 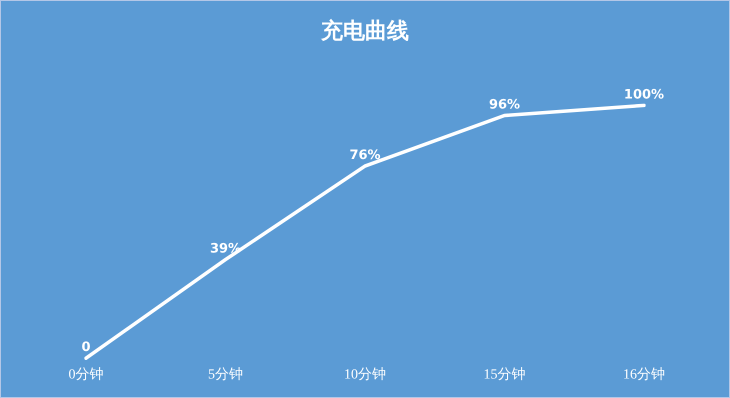 What do you see at coordinates (364, 31) in the screenshot?
I see `chart-title: 充电曲线` at bounding box center [364, 31].